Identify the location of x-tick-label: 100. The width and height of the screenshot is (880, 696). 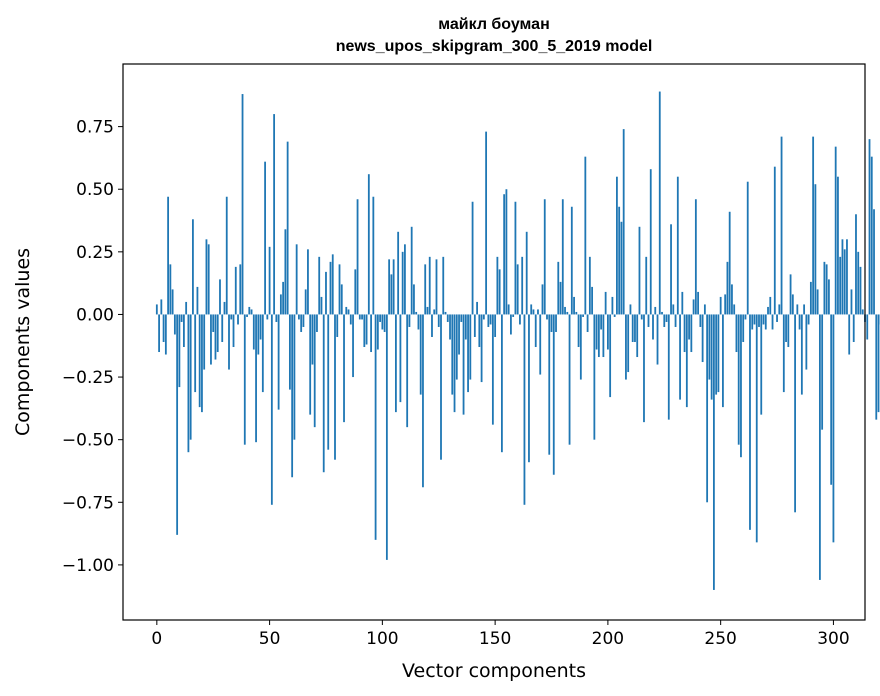
(382, 639).